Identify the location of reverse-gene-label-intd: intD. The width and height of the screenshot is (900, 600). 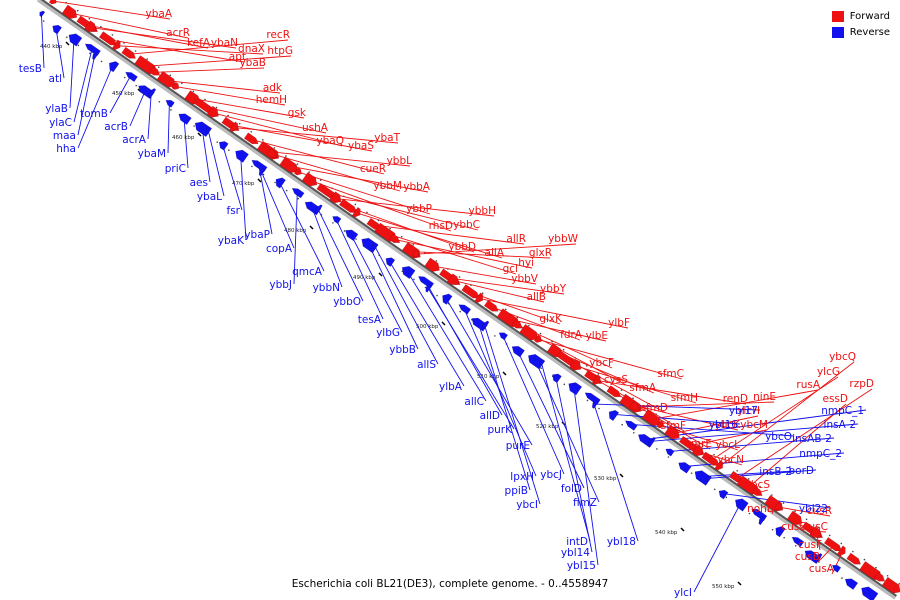
(577, 542).